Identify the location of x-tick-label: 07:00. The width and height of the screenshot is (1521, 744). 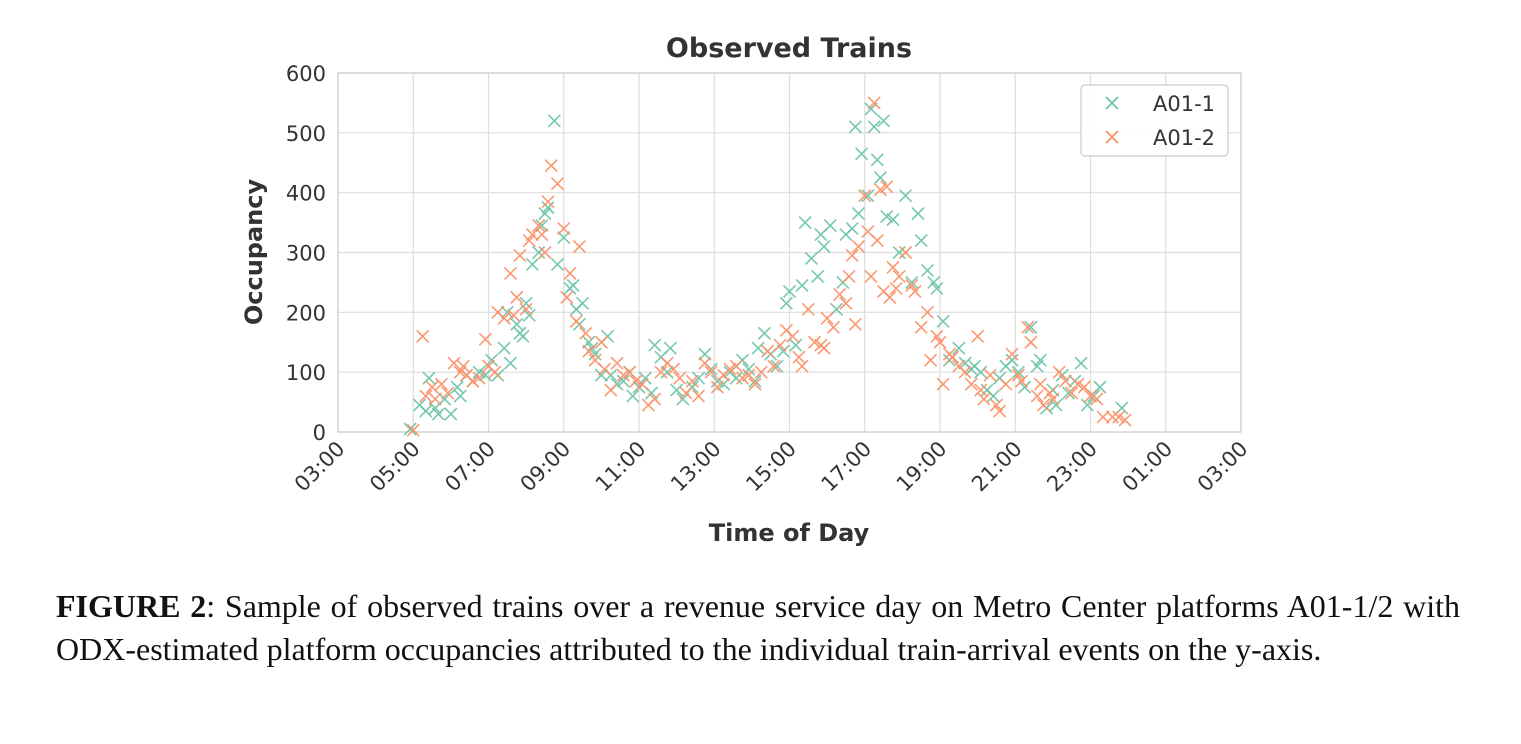
(470, 467).